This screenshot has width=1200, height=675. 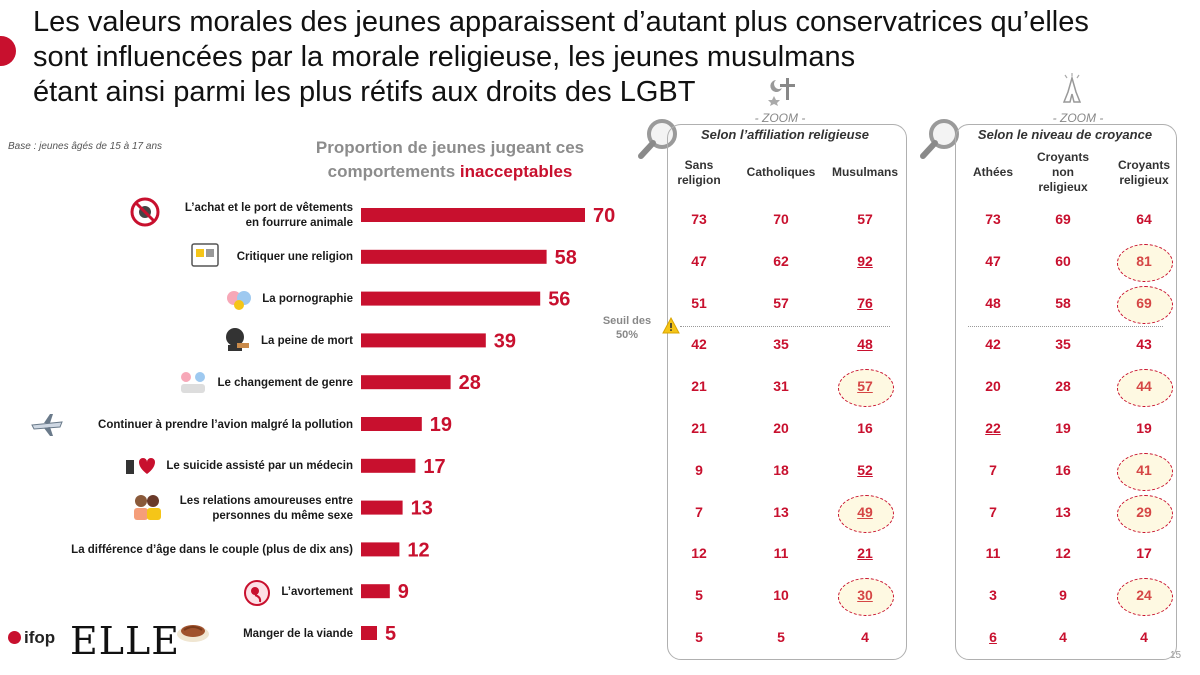 I want to click on category-label-line: Le suicide assisté par un médecin, so click(x=259, y=466).